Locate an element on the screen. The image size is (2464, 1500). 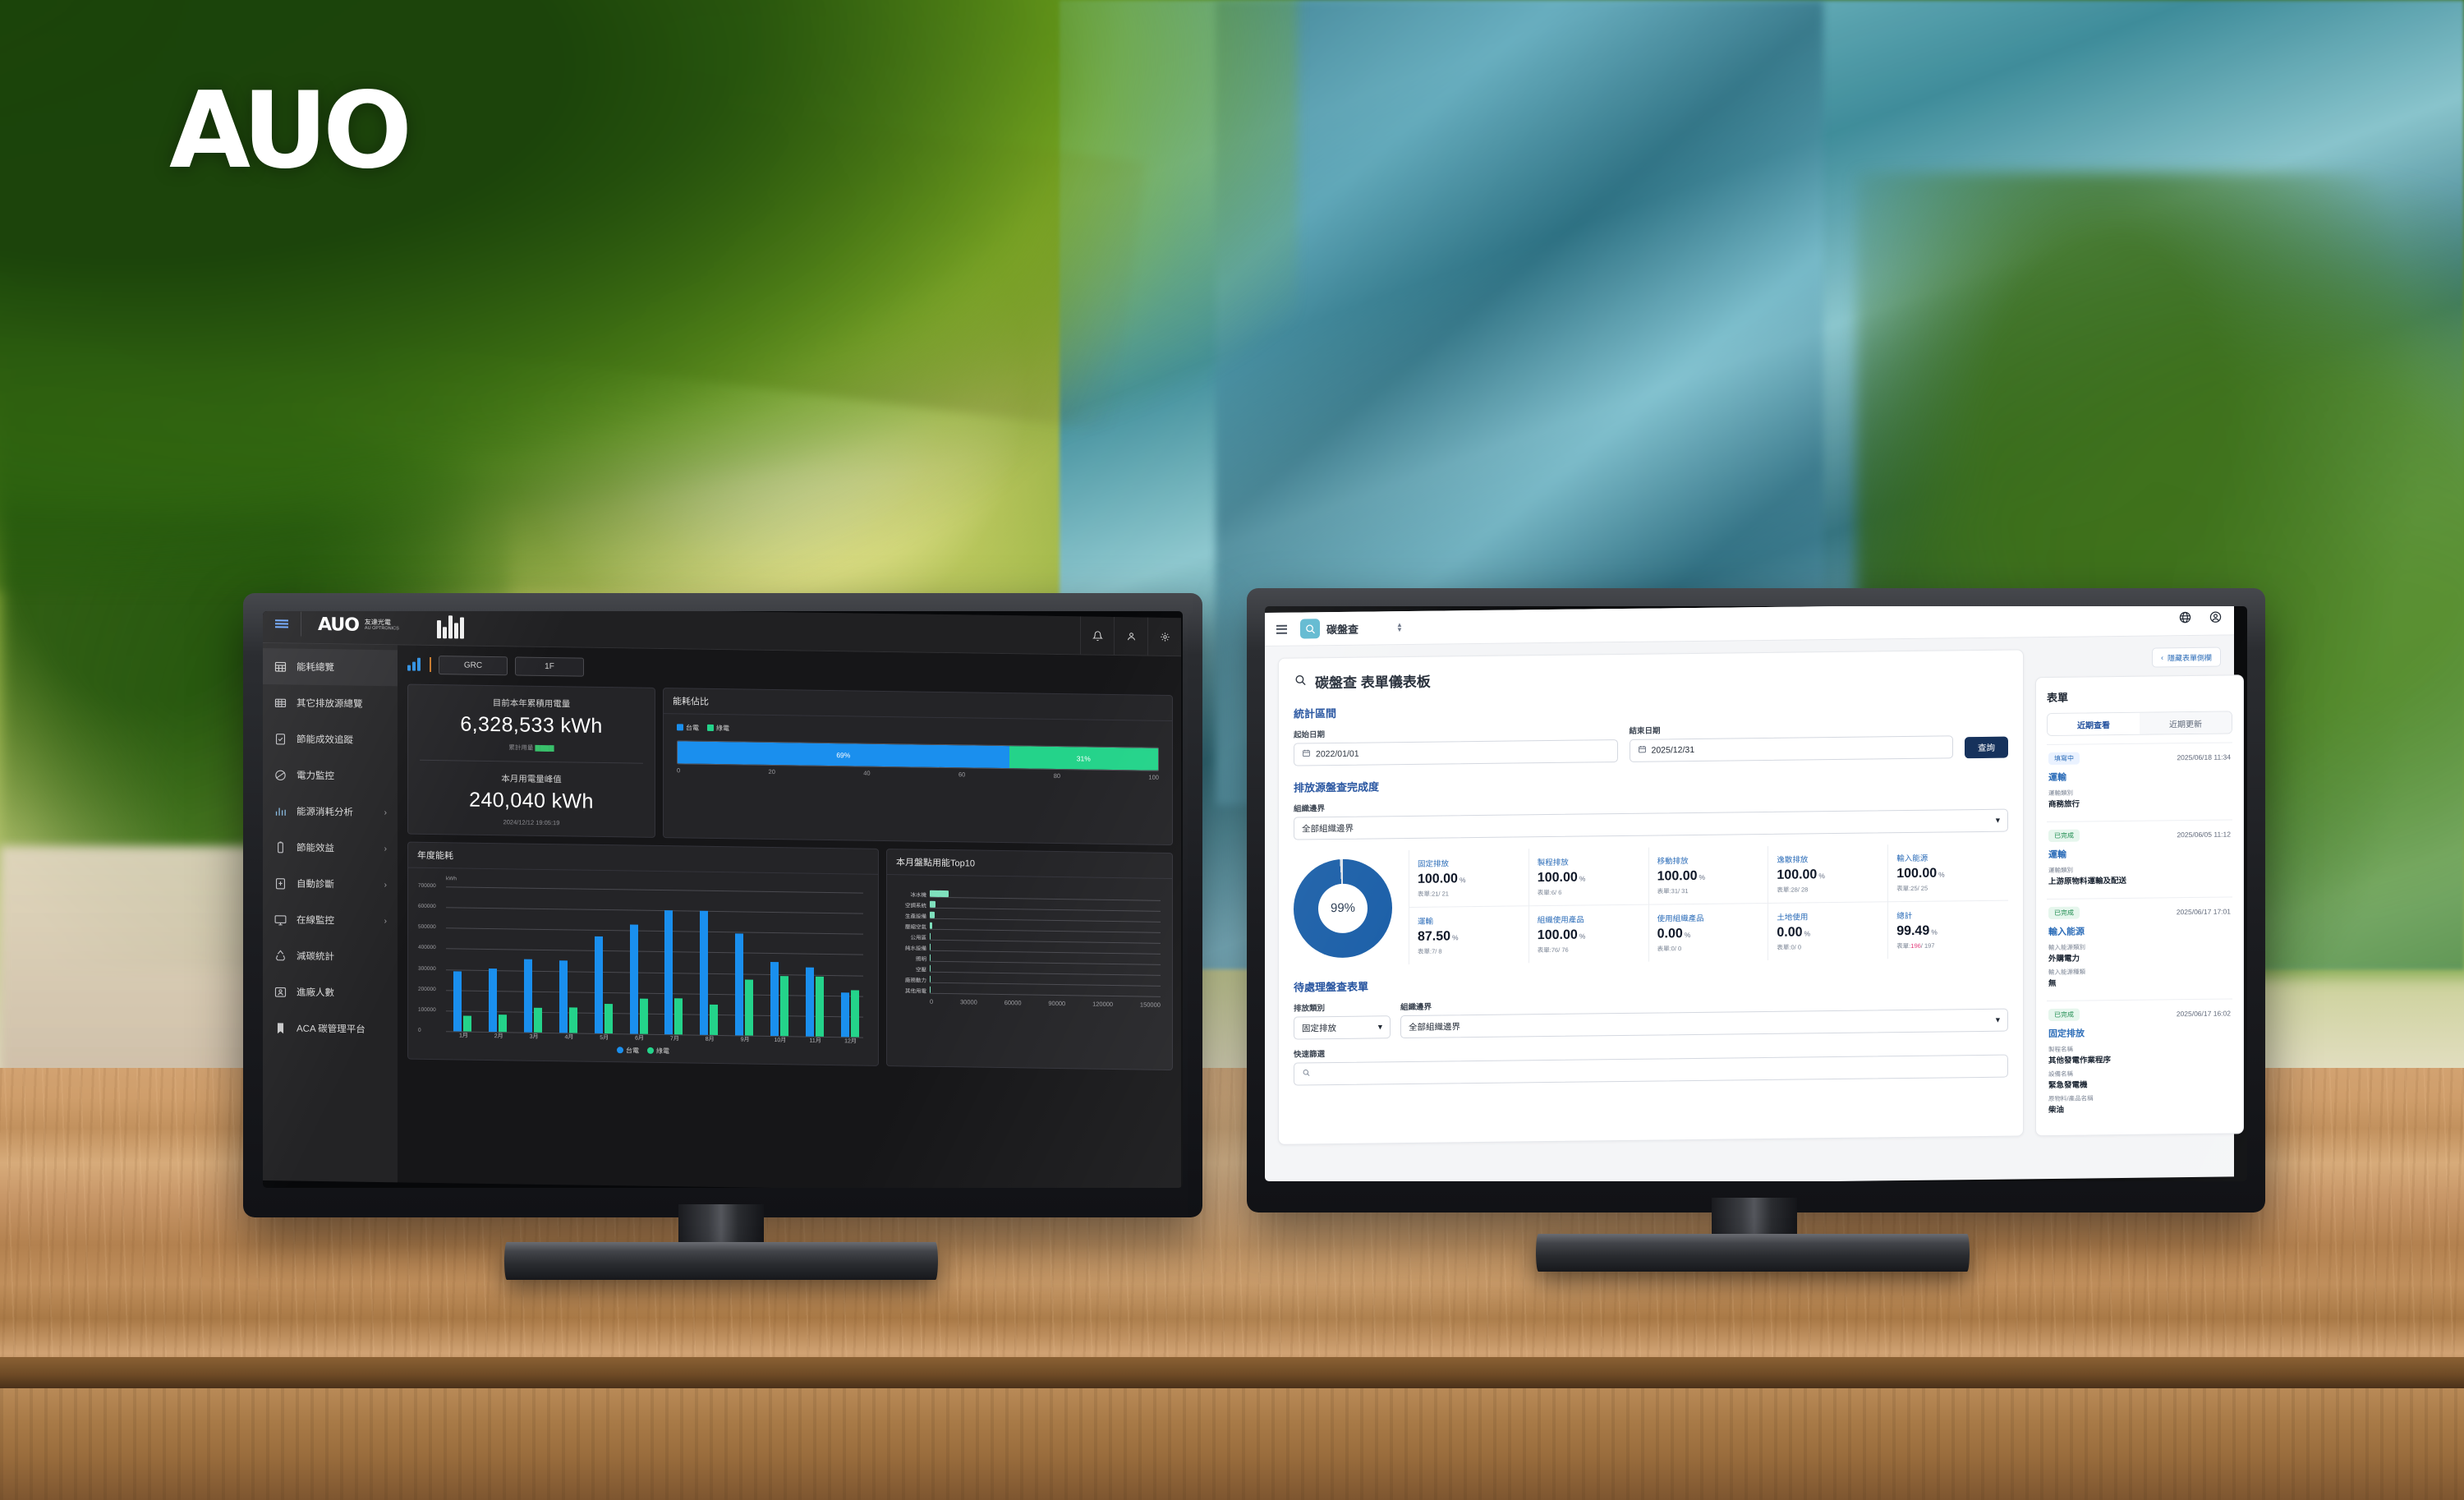
completion-metric-cell: 製程排放 100.00% 表單:6/ 6 is located at coordinates (1589, 877).